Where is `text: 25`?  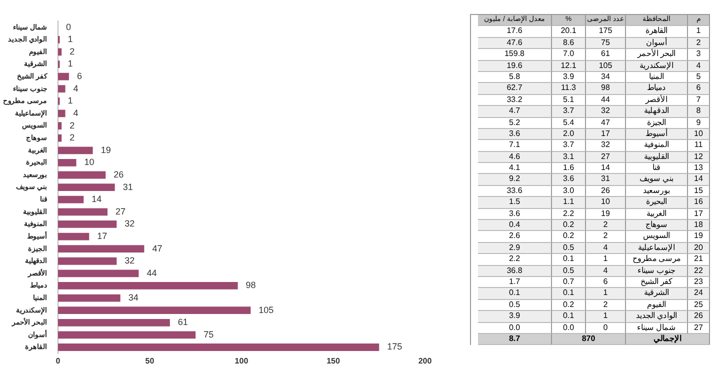
text: 25 is located at coordinates (699, 306).